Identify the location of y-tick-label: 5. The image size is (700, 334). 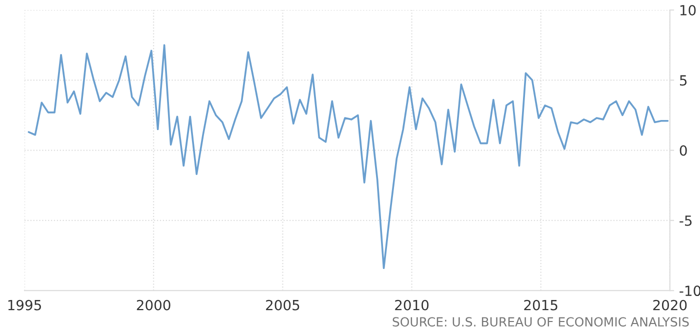
(683, 80).